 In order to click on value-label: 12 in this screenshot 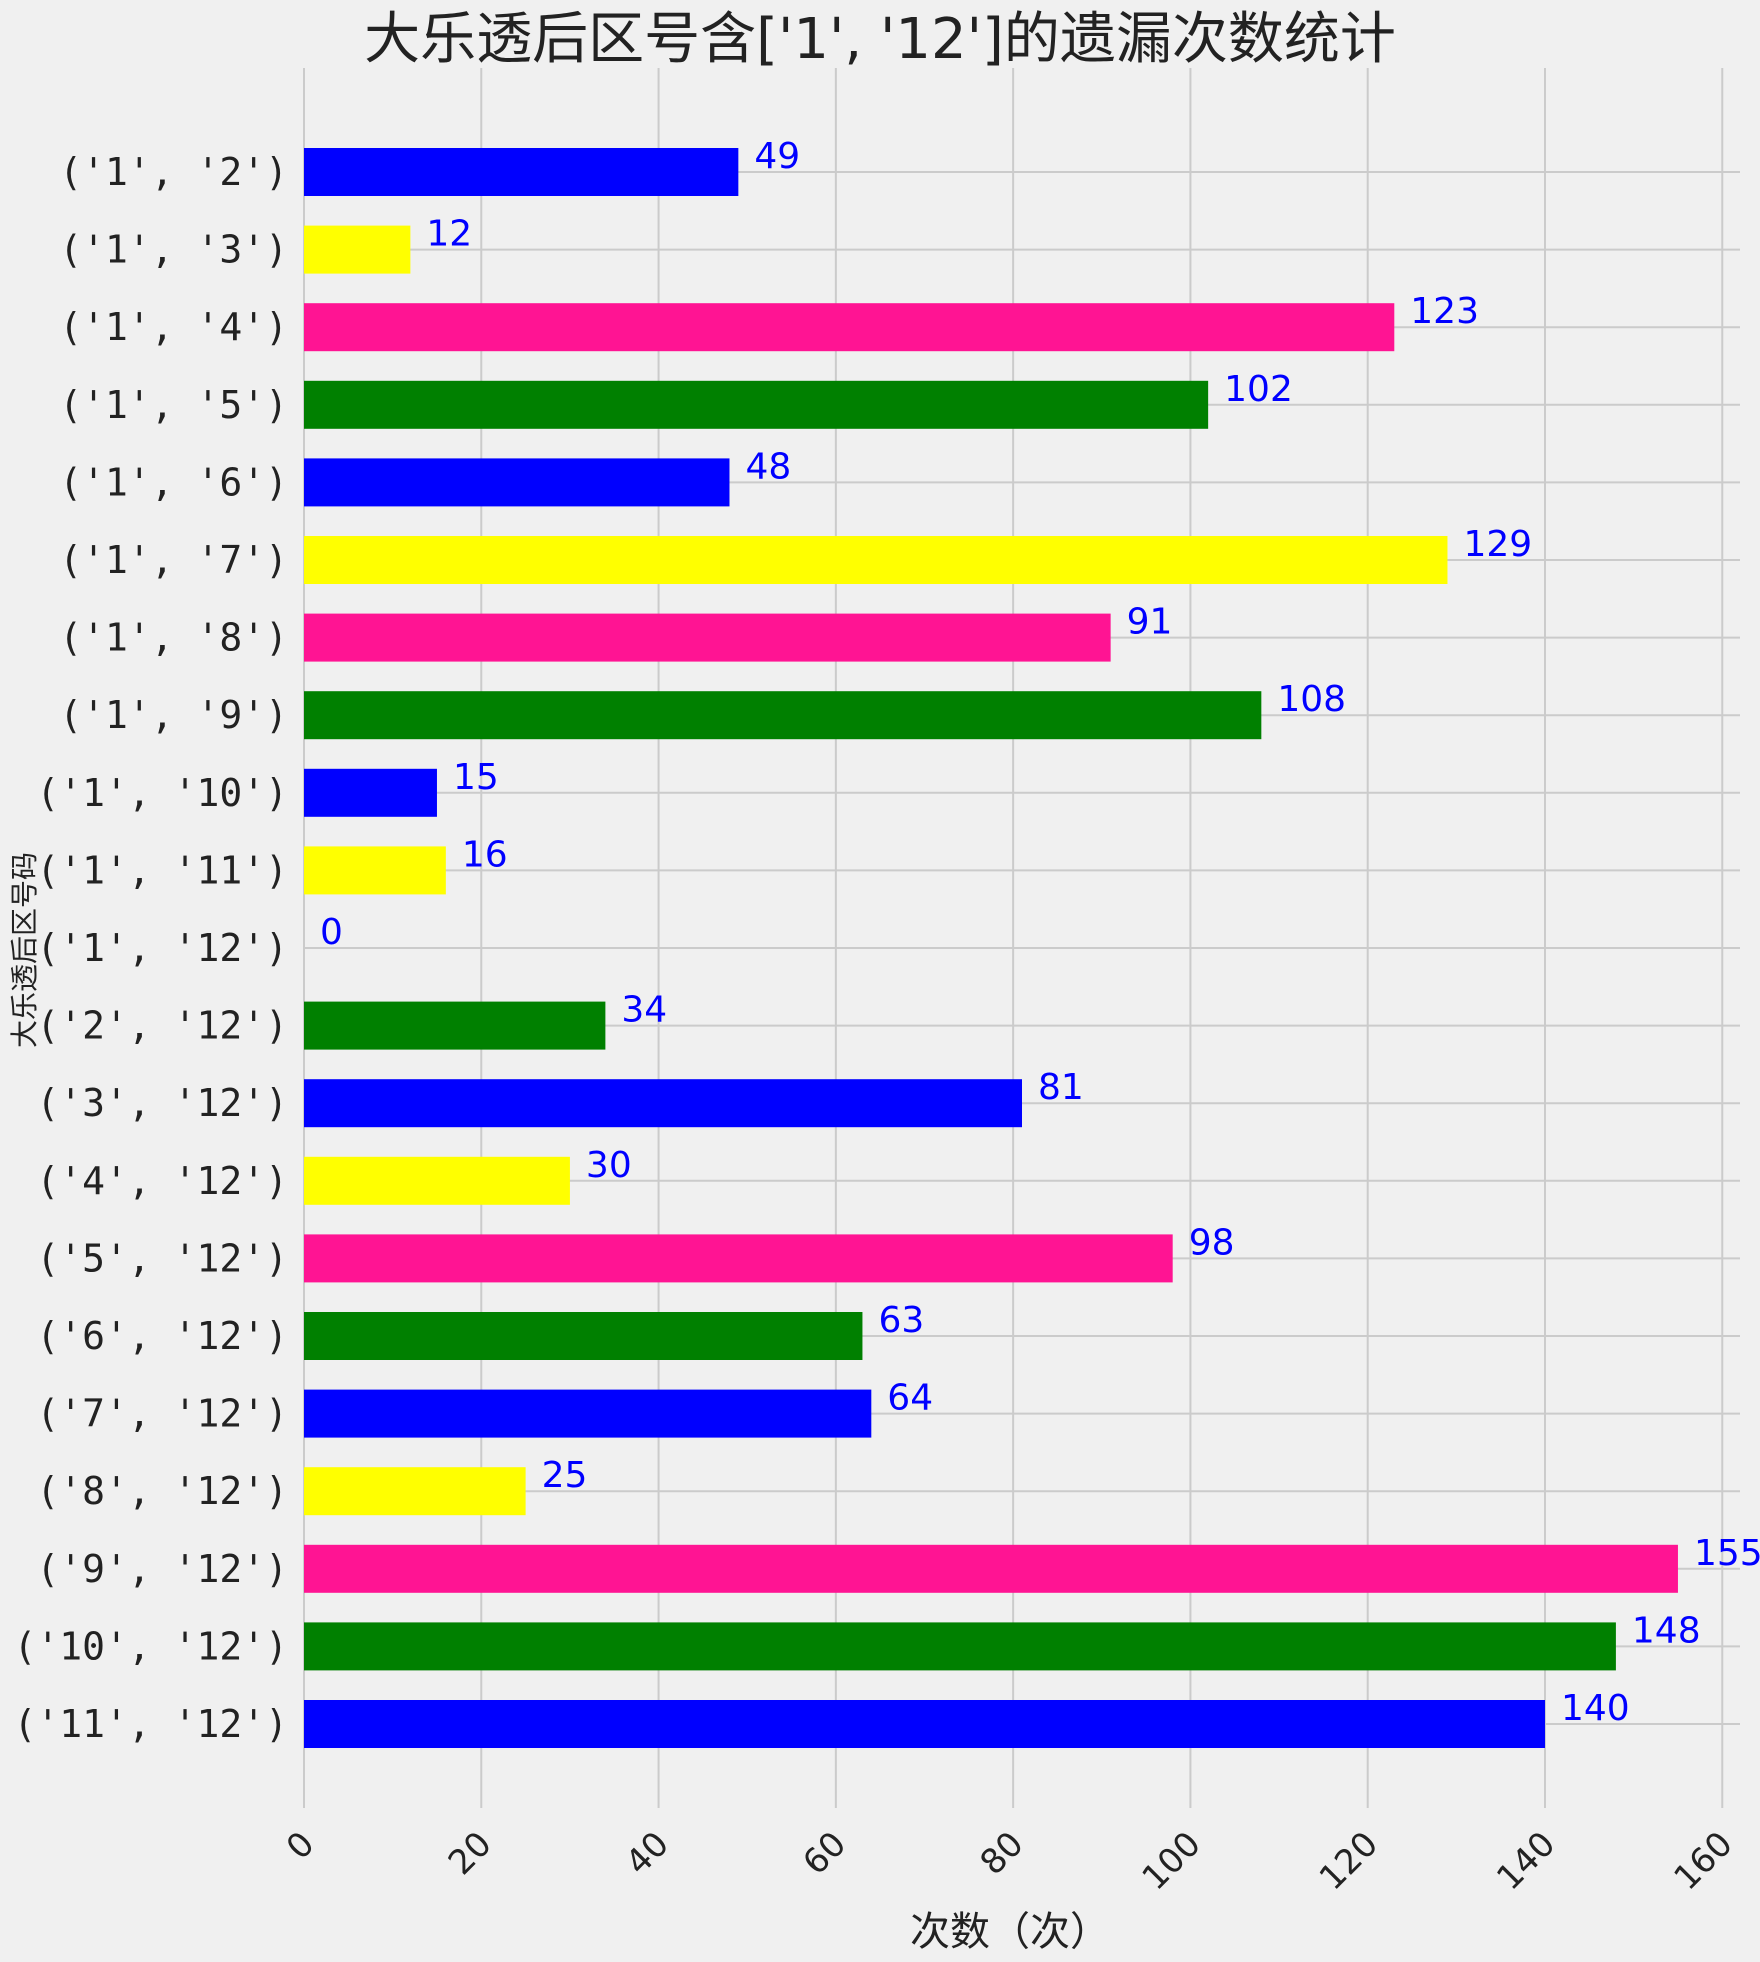, I will do `click(449, 234)`.